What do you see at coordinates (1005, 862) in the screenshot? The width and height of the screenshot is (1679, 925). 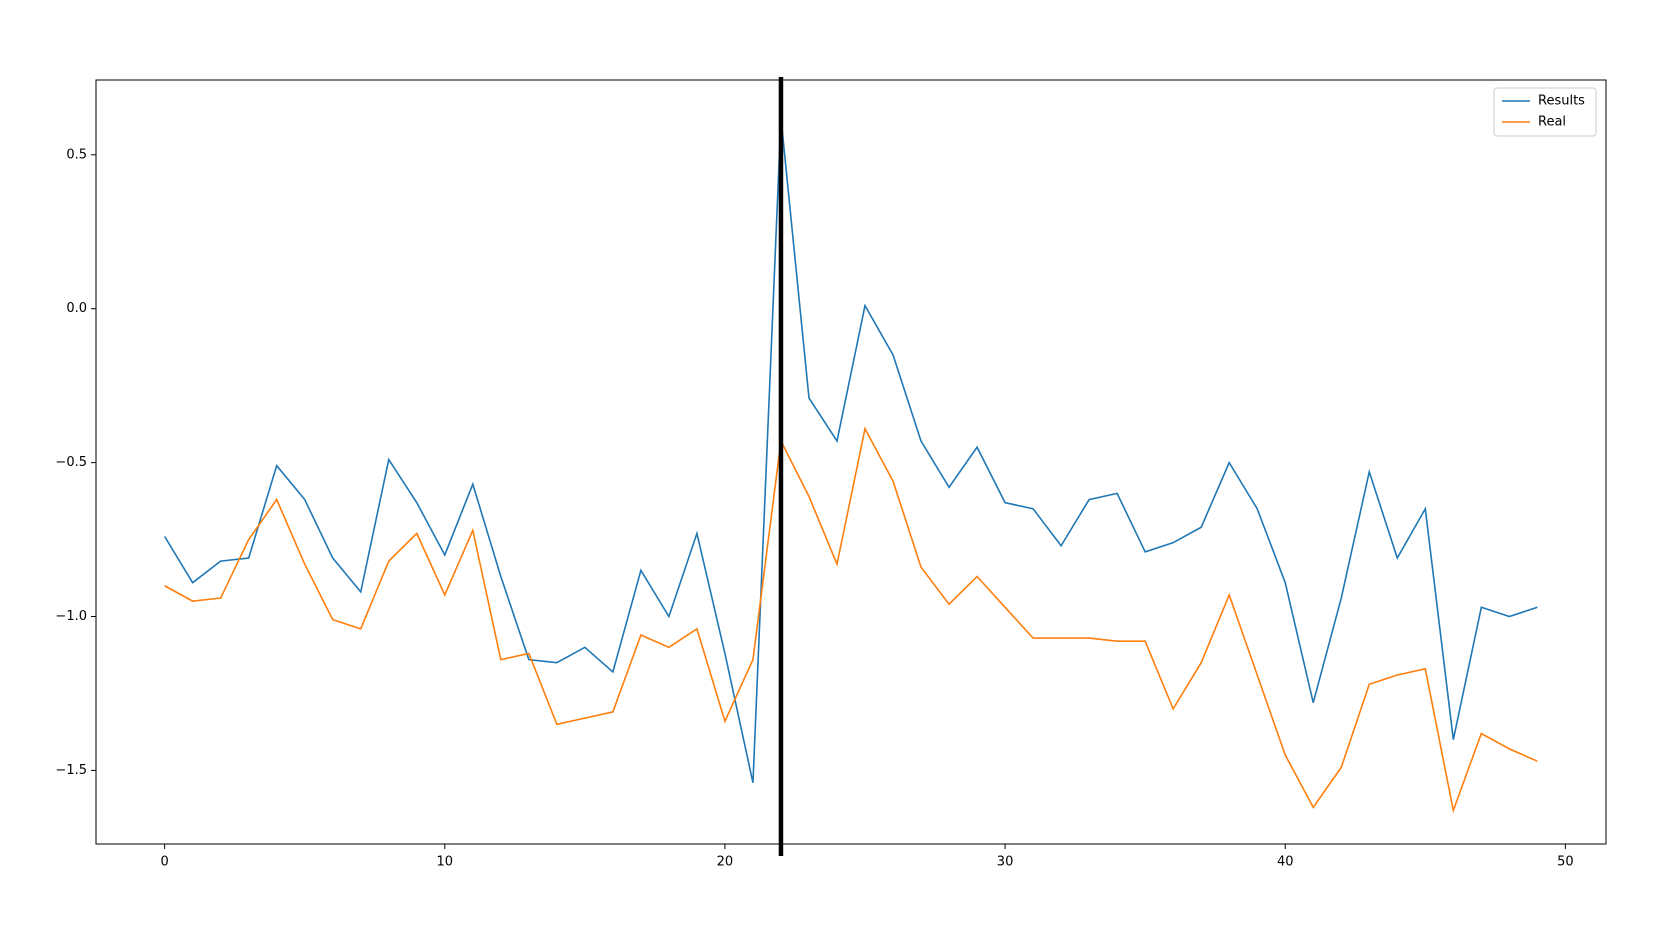 I see `x-tick-label: 30` at bounding box center [1005, 862].